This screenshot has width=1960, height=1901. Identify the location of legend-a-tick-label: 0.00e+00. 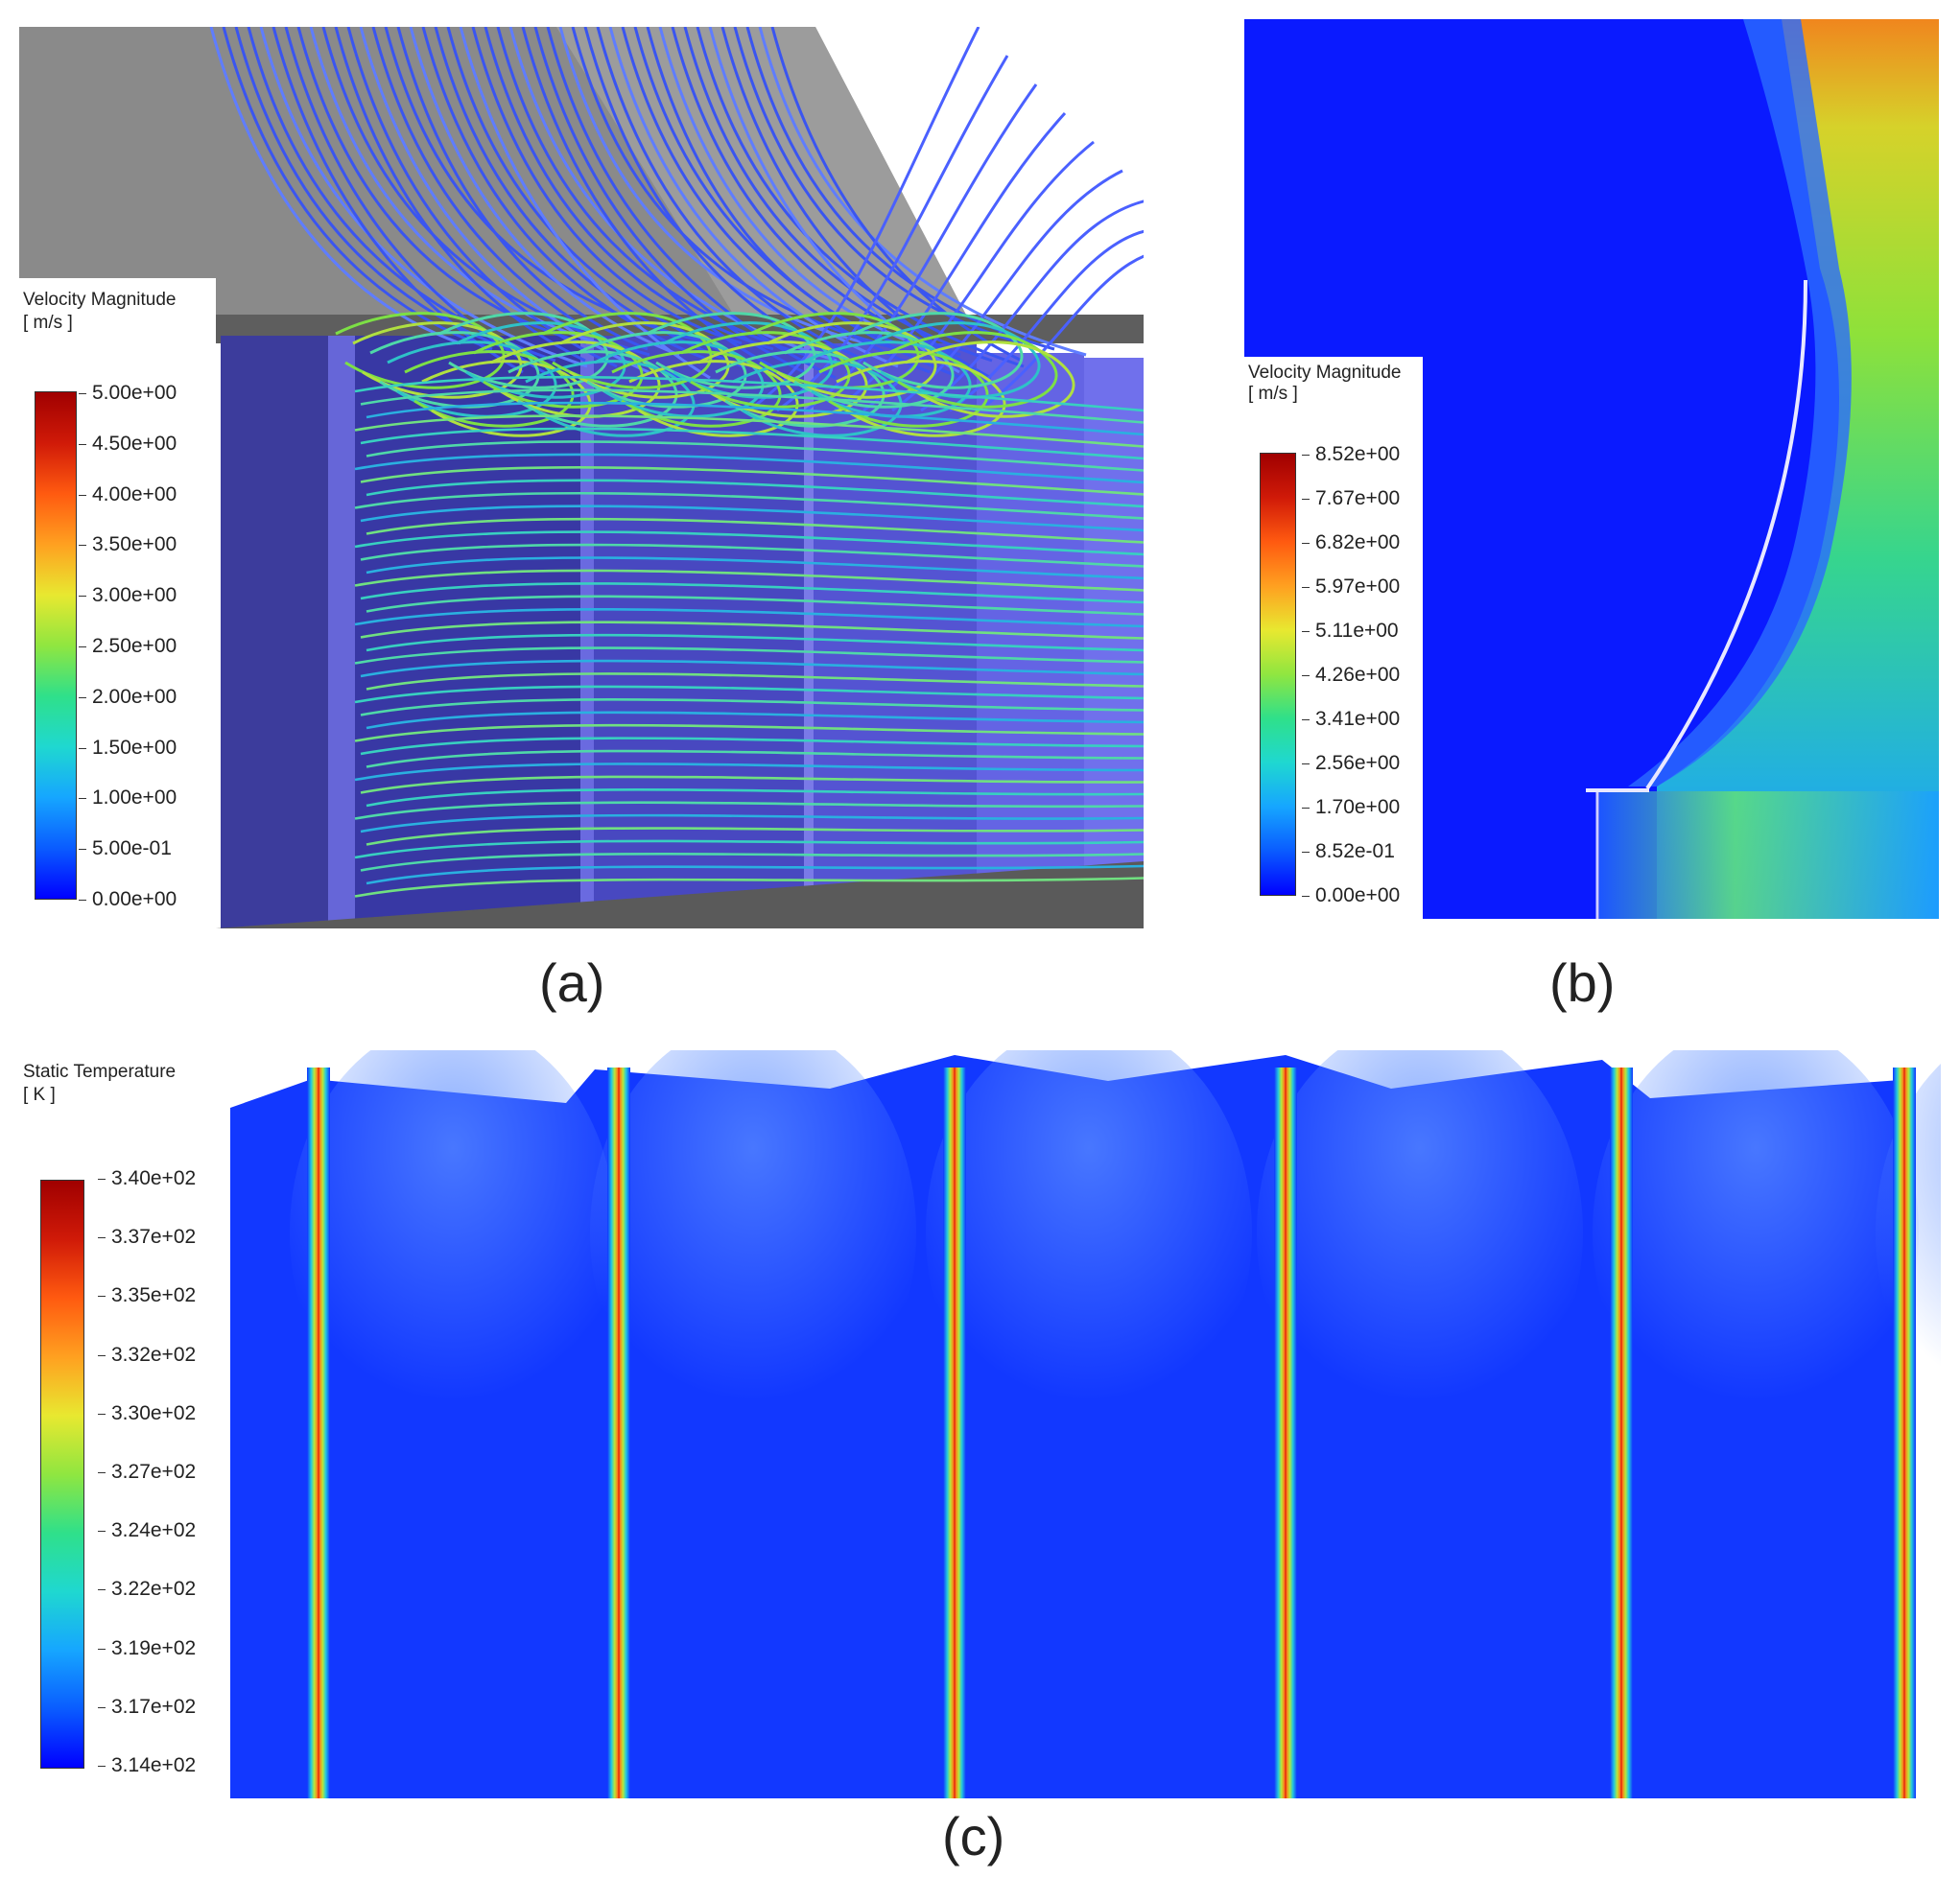
(135, 899).